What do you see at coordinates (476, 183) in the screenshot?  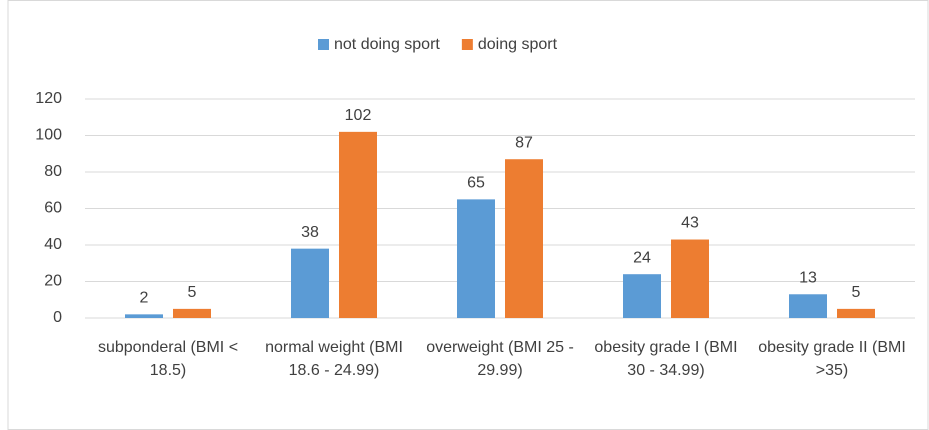 I see `data-label: 65` at bounding box center [476, 183].